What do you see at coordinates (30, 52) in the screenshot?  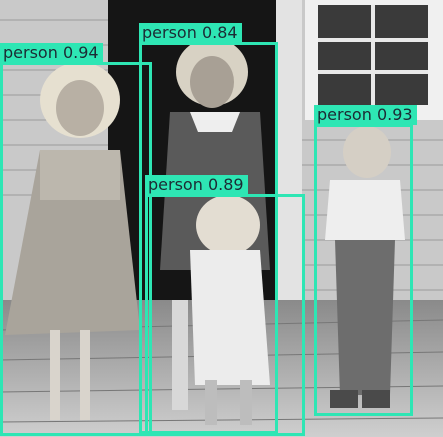 I see `detection-class-1: person` at bounding box center [30, 52].